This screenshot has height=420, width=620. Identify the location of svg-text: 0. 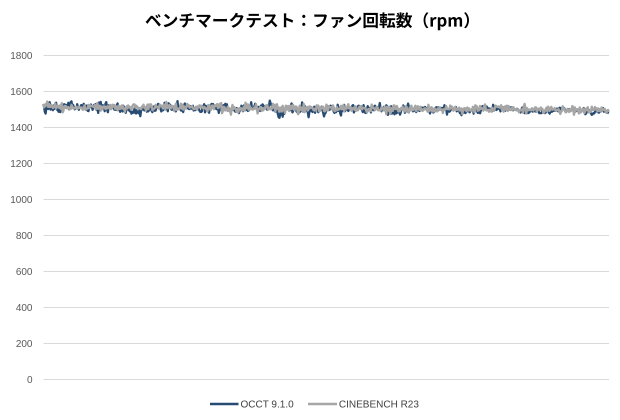
(30, 380).